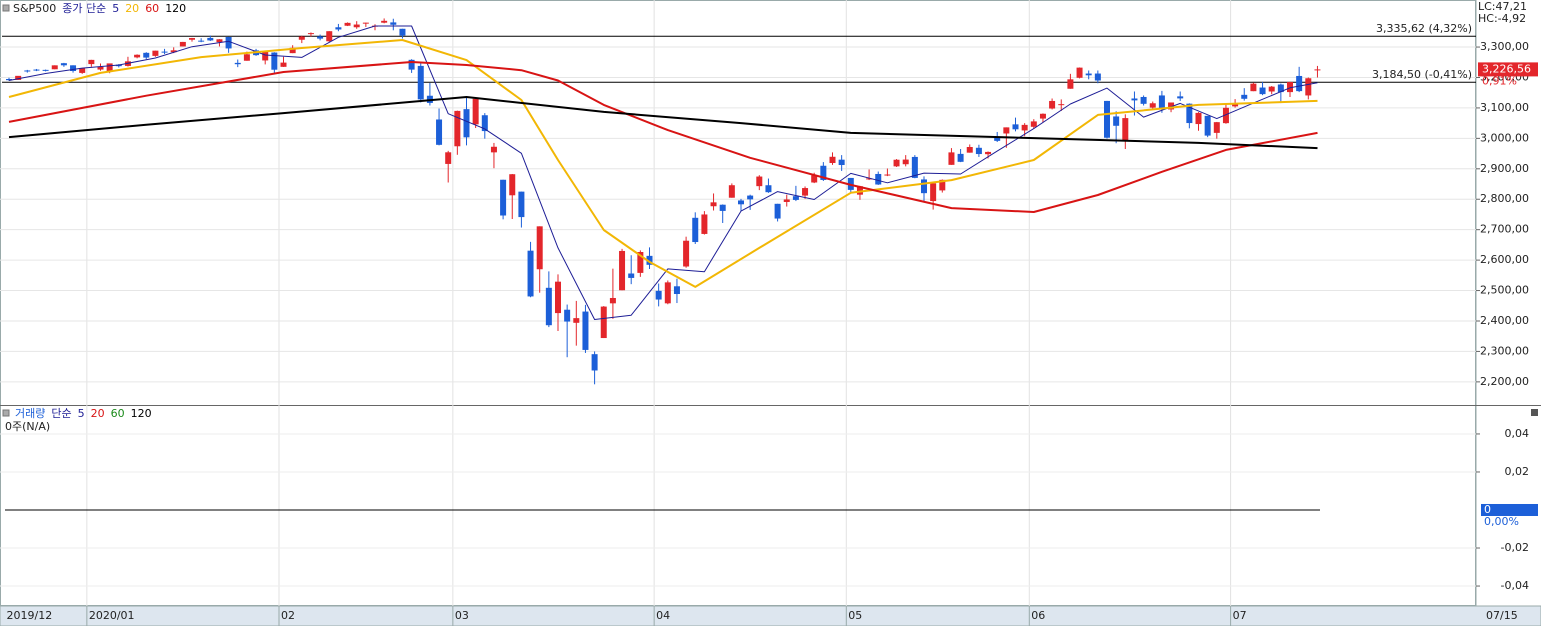  What do you see at coordinates (1501, 521) in the screenshot?
I see `zero-change: 0,00%` at bounding box center [1501, 521].